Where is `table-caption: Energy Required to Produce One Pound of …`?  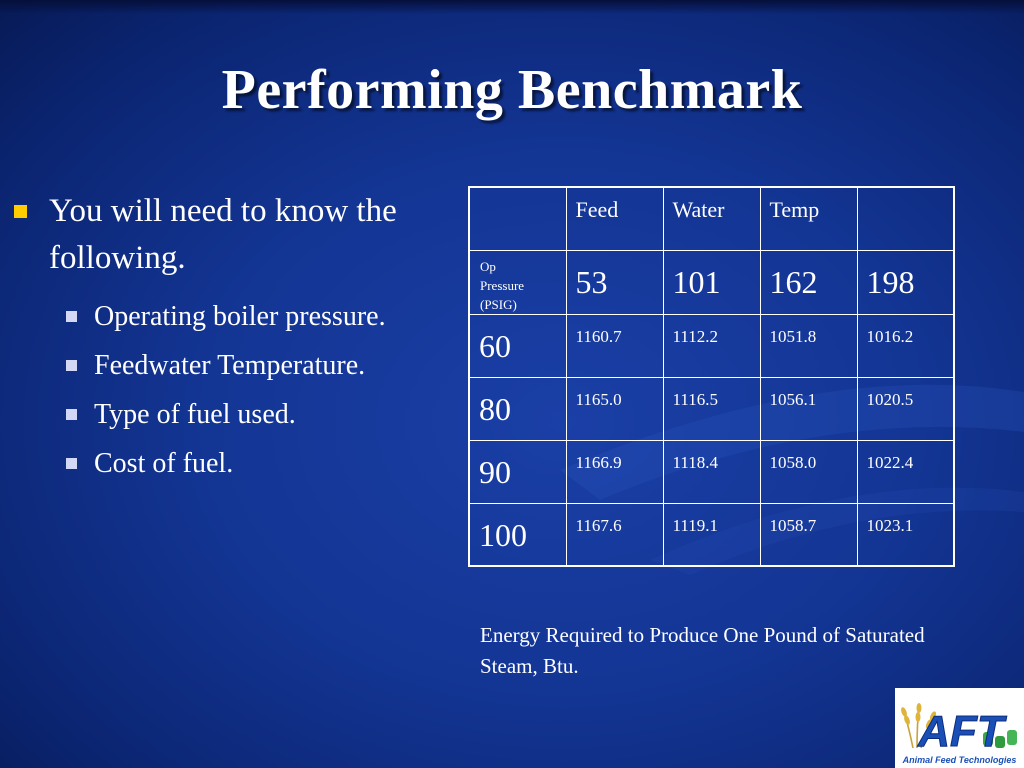 table-caption: Energy Required to Produce One Pound of … is located at coordinates (702, 650).